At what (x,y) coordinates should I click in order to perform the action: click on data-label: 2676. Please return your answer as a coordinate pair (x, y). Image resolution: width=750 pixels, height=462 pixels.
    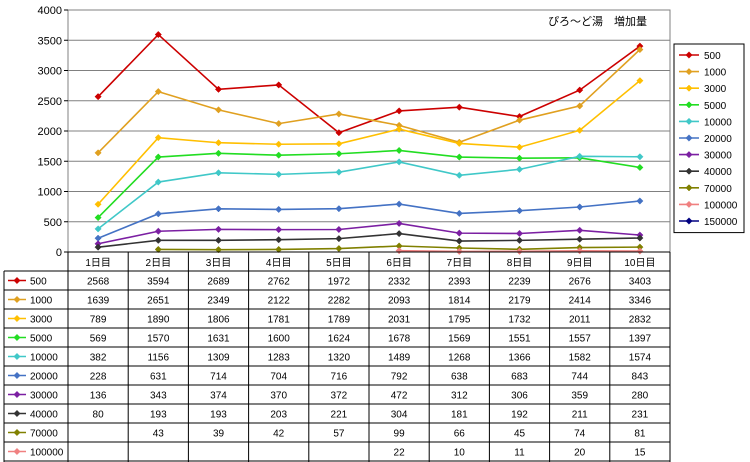
    Looking at the image, I should click on (580, 282).